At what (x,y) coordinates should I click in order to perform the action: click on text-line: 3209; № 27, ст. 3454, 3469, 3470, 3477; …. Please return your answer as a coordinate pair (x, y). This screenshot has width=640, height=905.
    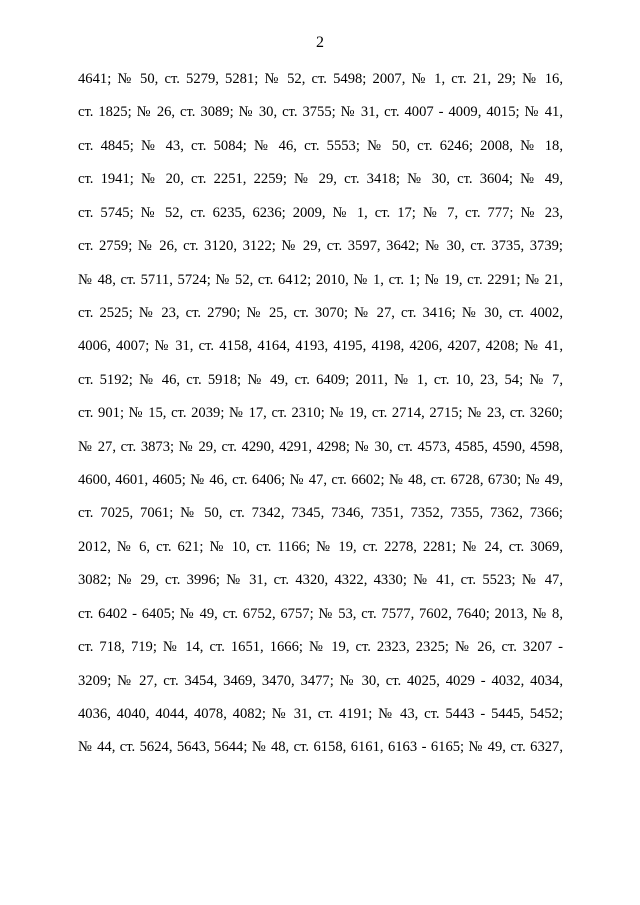
    Looking at the image, I should click on (320, 680).